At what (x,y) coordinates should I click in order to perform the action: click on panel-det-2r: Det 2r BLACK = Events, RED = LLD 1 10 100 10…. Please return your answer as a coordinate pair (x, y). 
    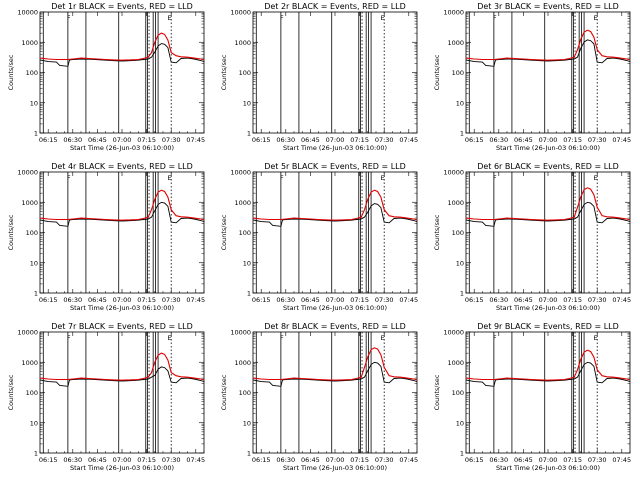
    Looking at the image, I should click on (319, 77).